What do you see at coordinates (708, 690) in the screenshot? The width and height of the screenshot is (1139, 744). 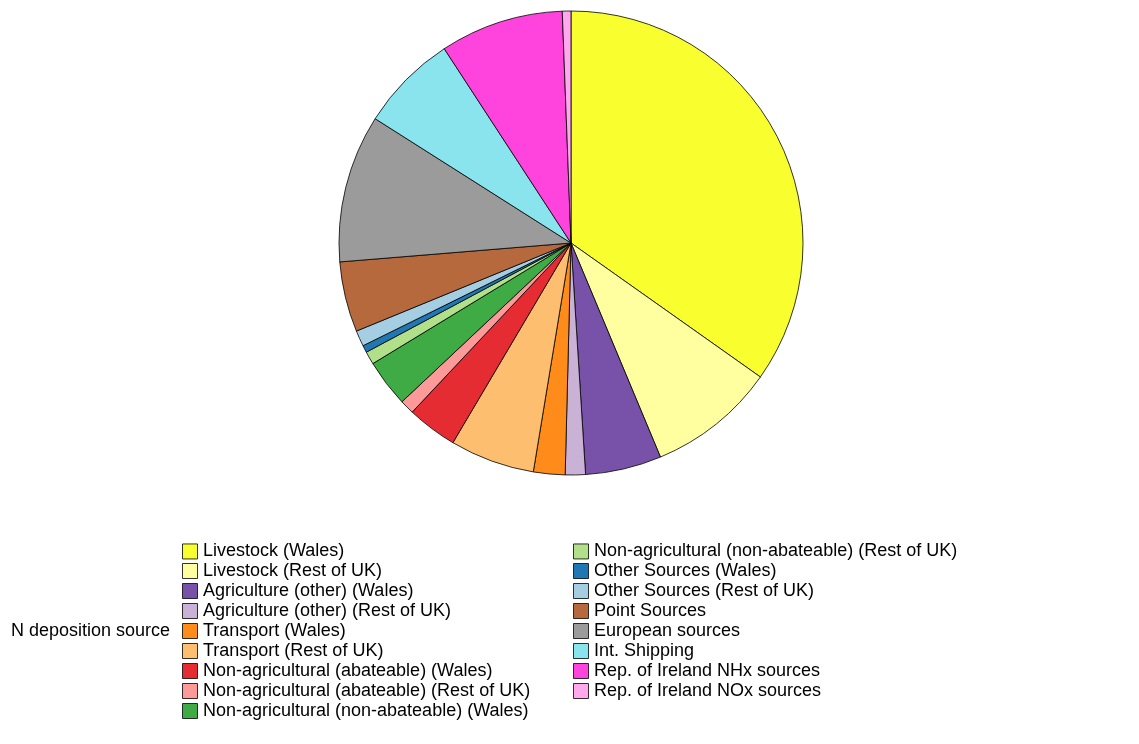 I see `legend-label: Rep. of Ireland NOx sources` at bounding box center [708, 690].